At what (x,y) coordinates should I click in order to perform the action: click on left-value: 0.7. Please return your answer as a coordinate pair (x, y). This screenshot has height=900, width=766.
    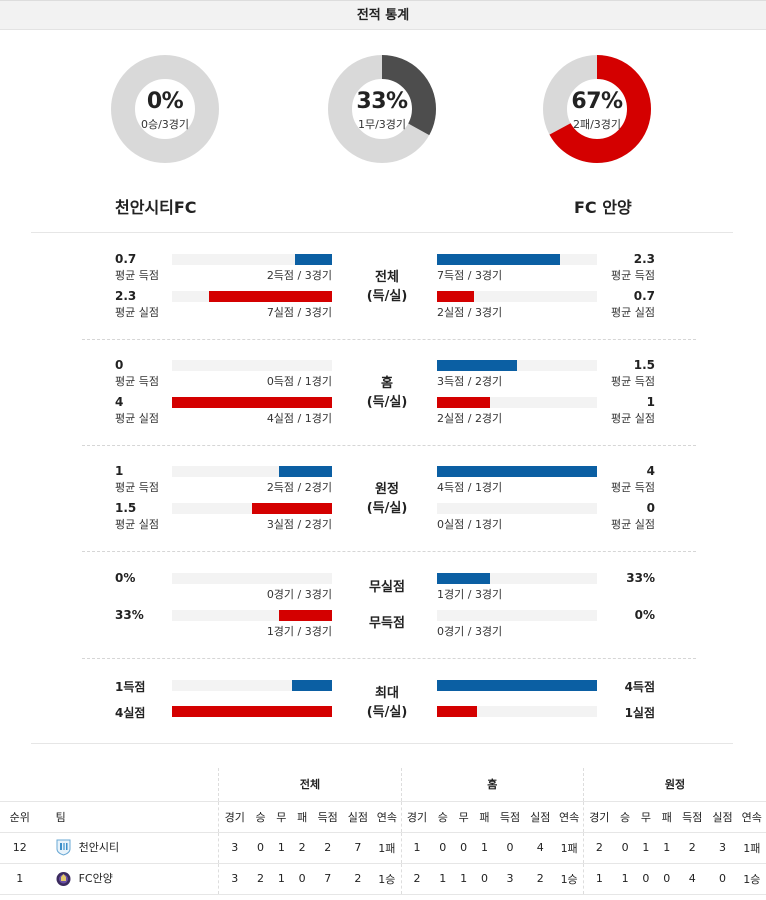
    Looking at the image, I should click on (126, 259).